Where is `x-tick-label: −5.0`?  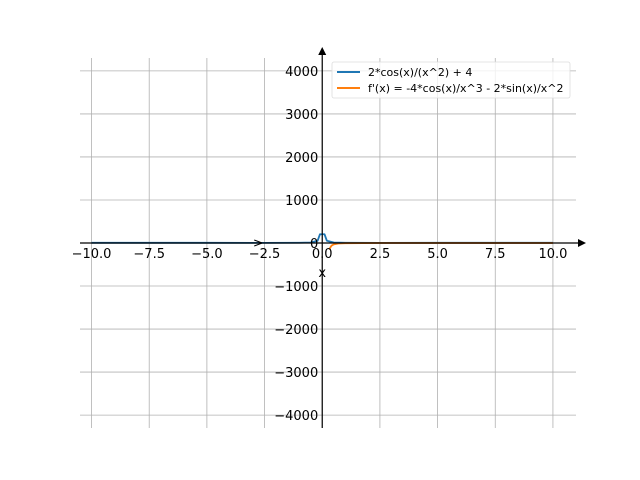 x-tick-label: −5.0 is located at coordinates (207, 254).